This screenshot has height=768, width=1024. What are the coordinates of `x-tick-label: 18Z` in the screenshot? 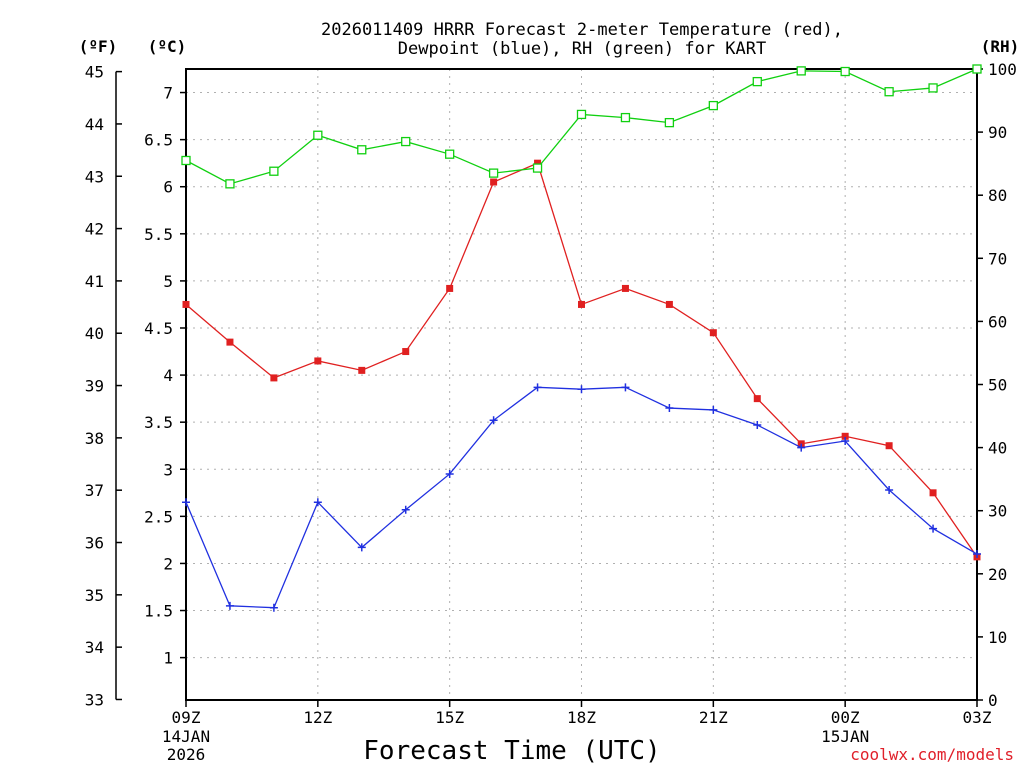 It's located at (581, 717).